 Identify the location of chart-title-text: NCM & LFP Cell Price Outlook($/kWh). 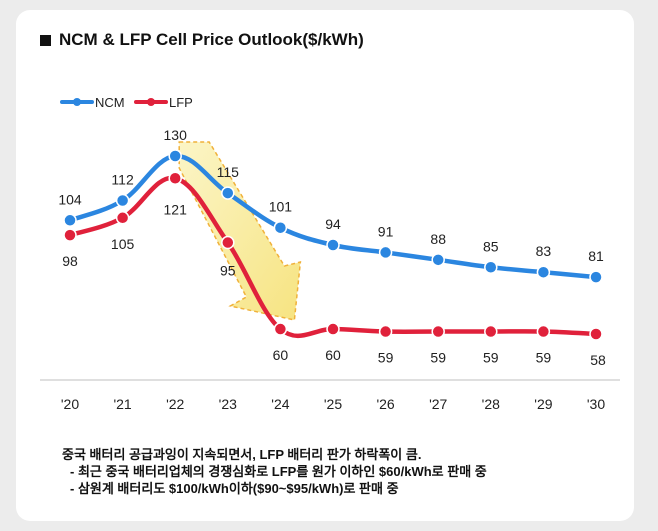
(211, 39).